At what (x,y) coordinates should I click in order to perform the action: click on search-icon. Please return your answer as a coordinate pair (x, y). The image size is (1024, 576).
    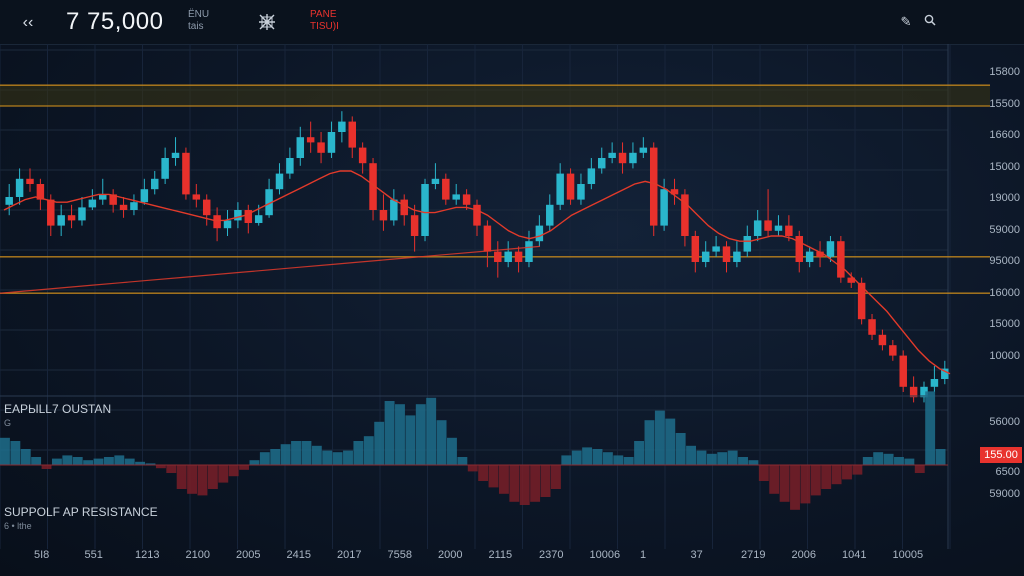
    Looking at the image, I should click on (930, 22).